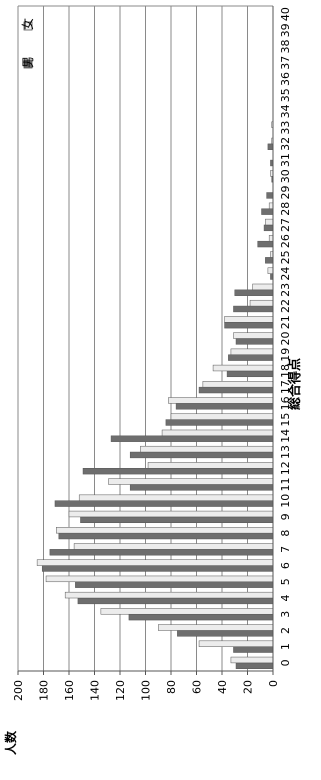 The image size is (321, 780). What do you see at coordinates (27, 43) in the screenshot?
I see `legend: 女男` at bounding box center [27, 43].